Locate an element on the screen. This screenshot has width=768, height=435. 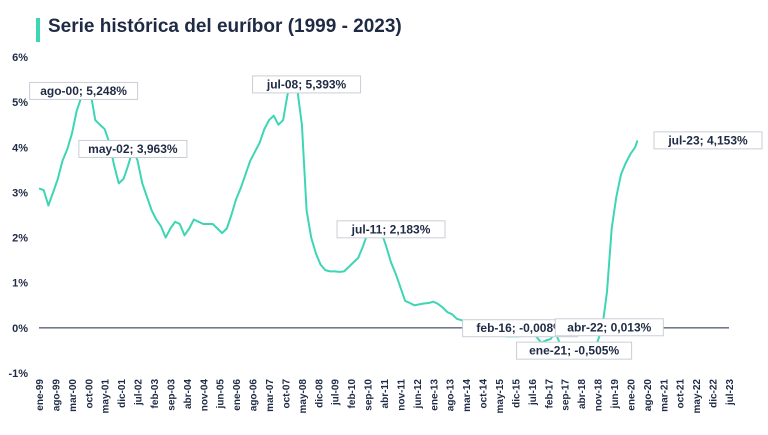
x-tick-label: ene-06 is located at coordinates (237, 395).